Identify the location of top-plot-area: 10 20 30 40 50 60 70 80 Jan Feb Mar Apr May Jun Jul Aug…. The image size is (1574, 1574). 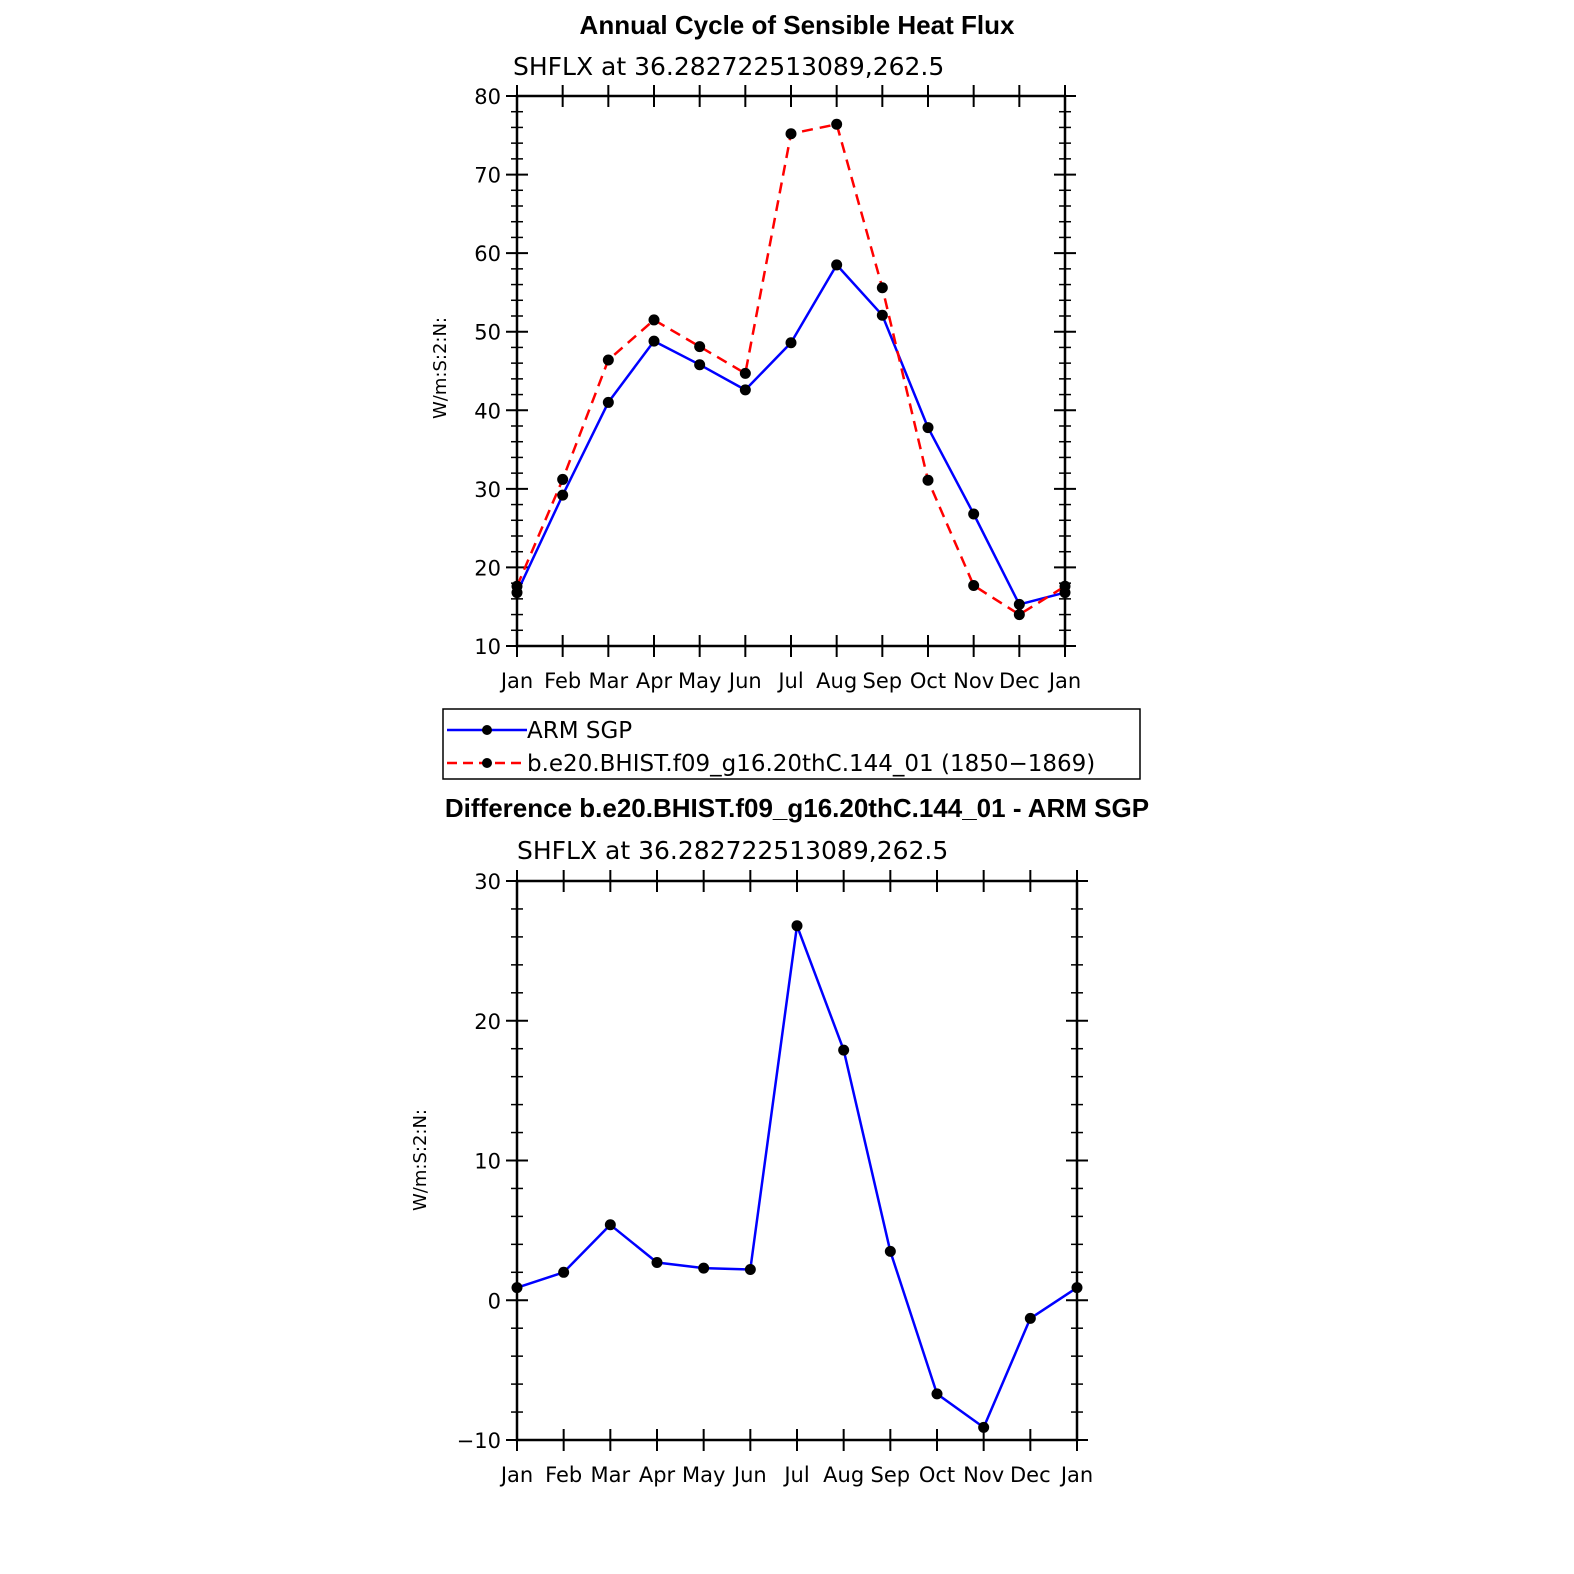
(777, 389).